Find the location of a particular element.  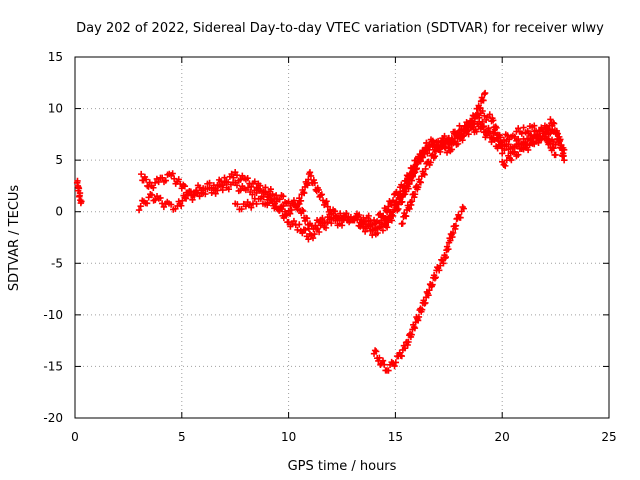

x-tick-label: 5 is located at coordinates (182, 437).